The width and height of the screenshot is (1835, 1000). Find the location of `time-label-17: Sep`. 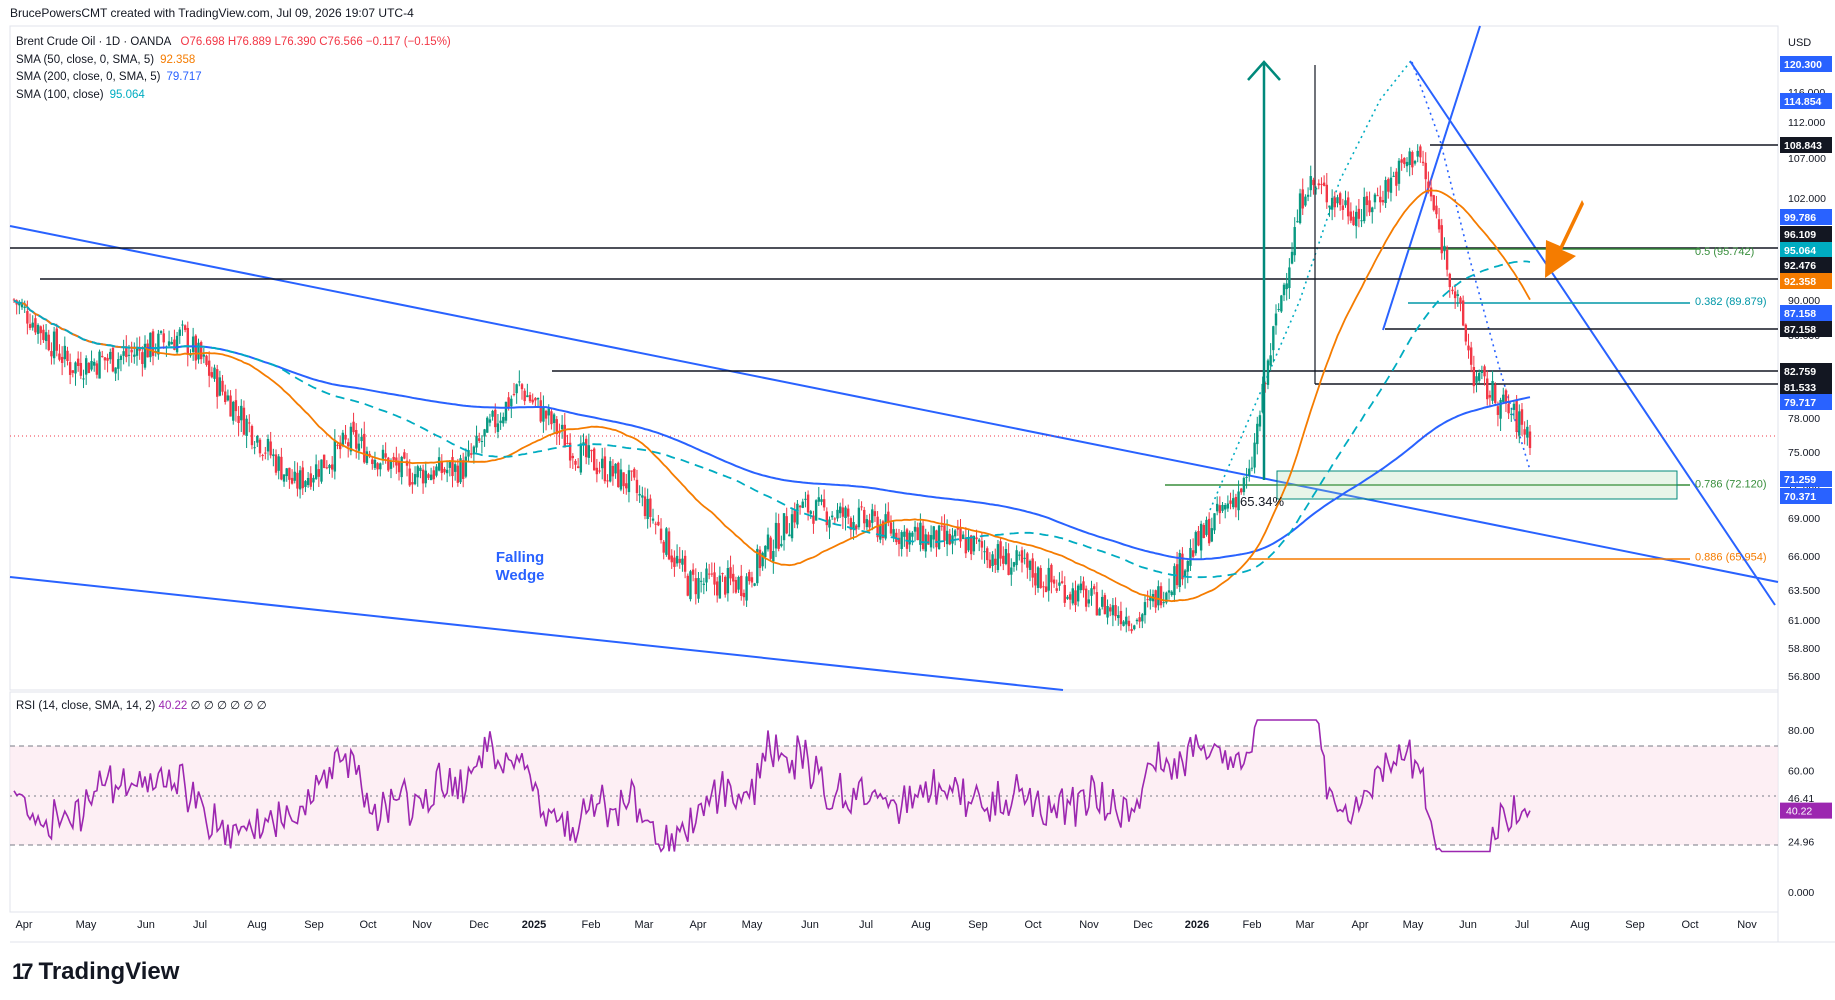

time-label-17: Sep is located at coordinates (978, 925).